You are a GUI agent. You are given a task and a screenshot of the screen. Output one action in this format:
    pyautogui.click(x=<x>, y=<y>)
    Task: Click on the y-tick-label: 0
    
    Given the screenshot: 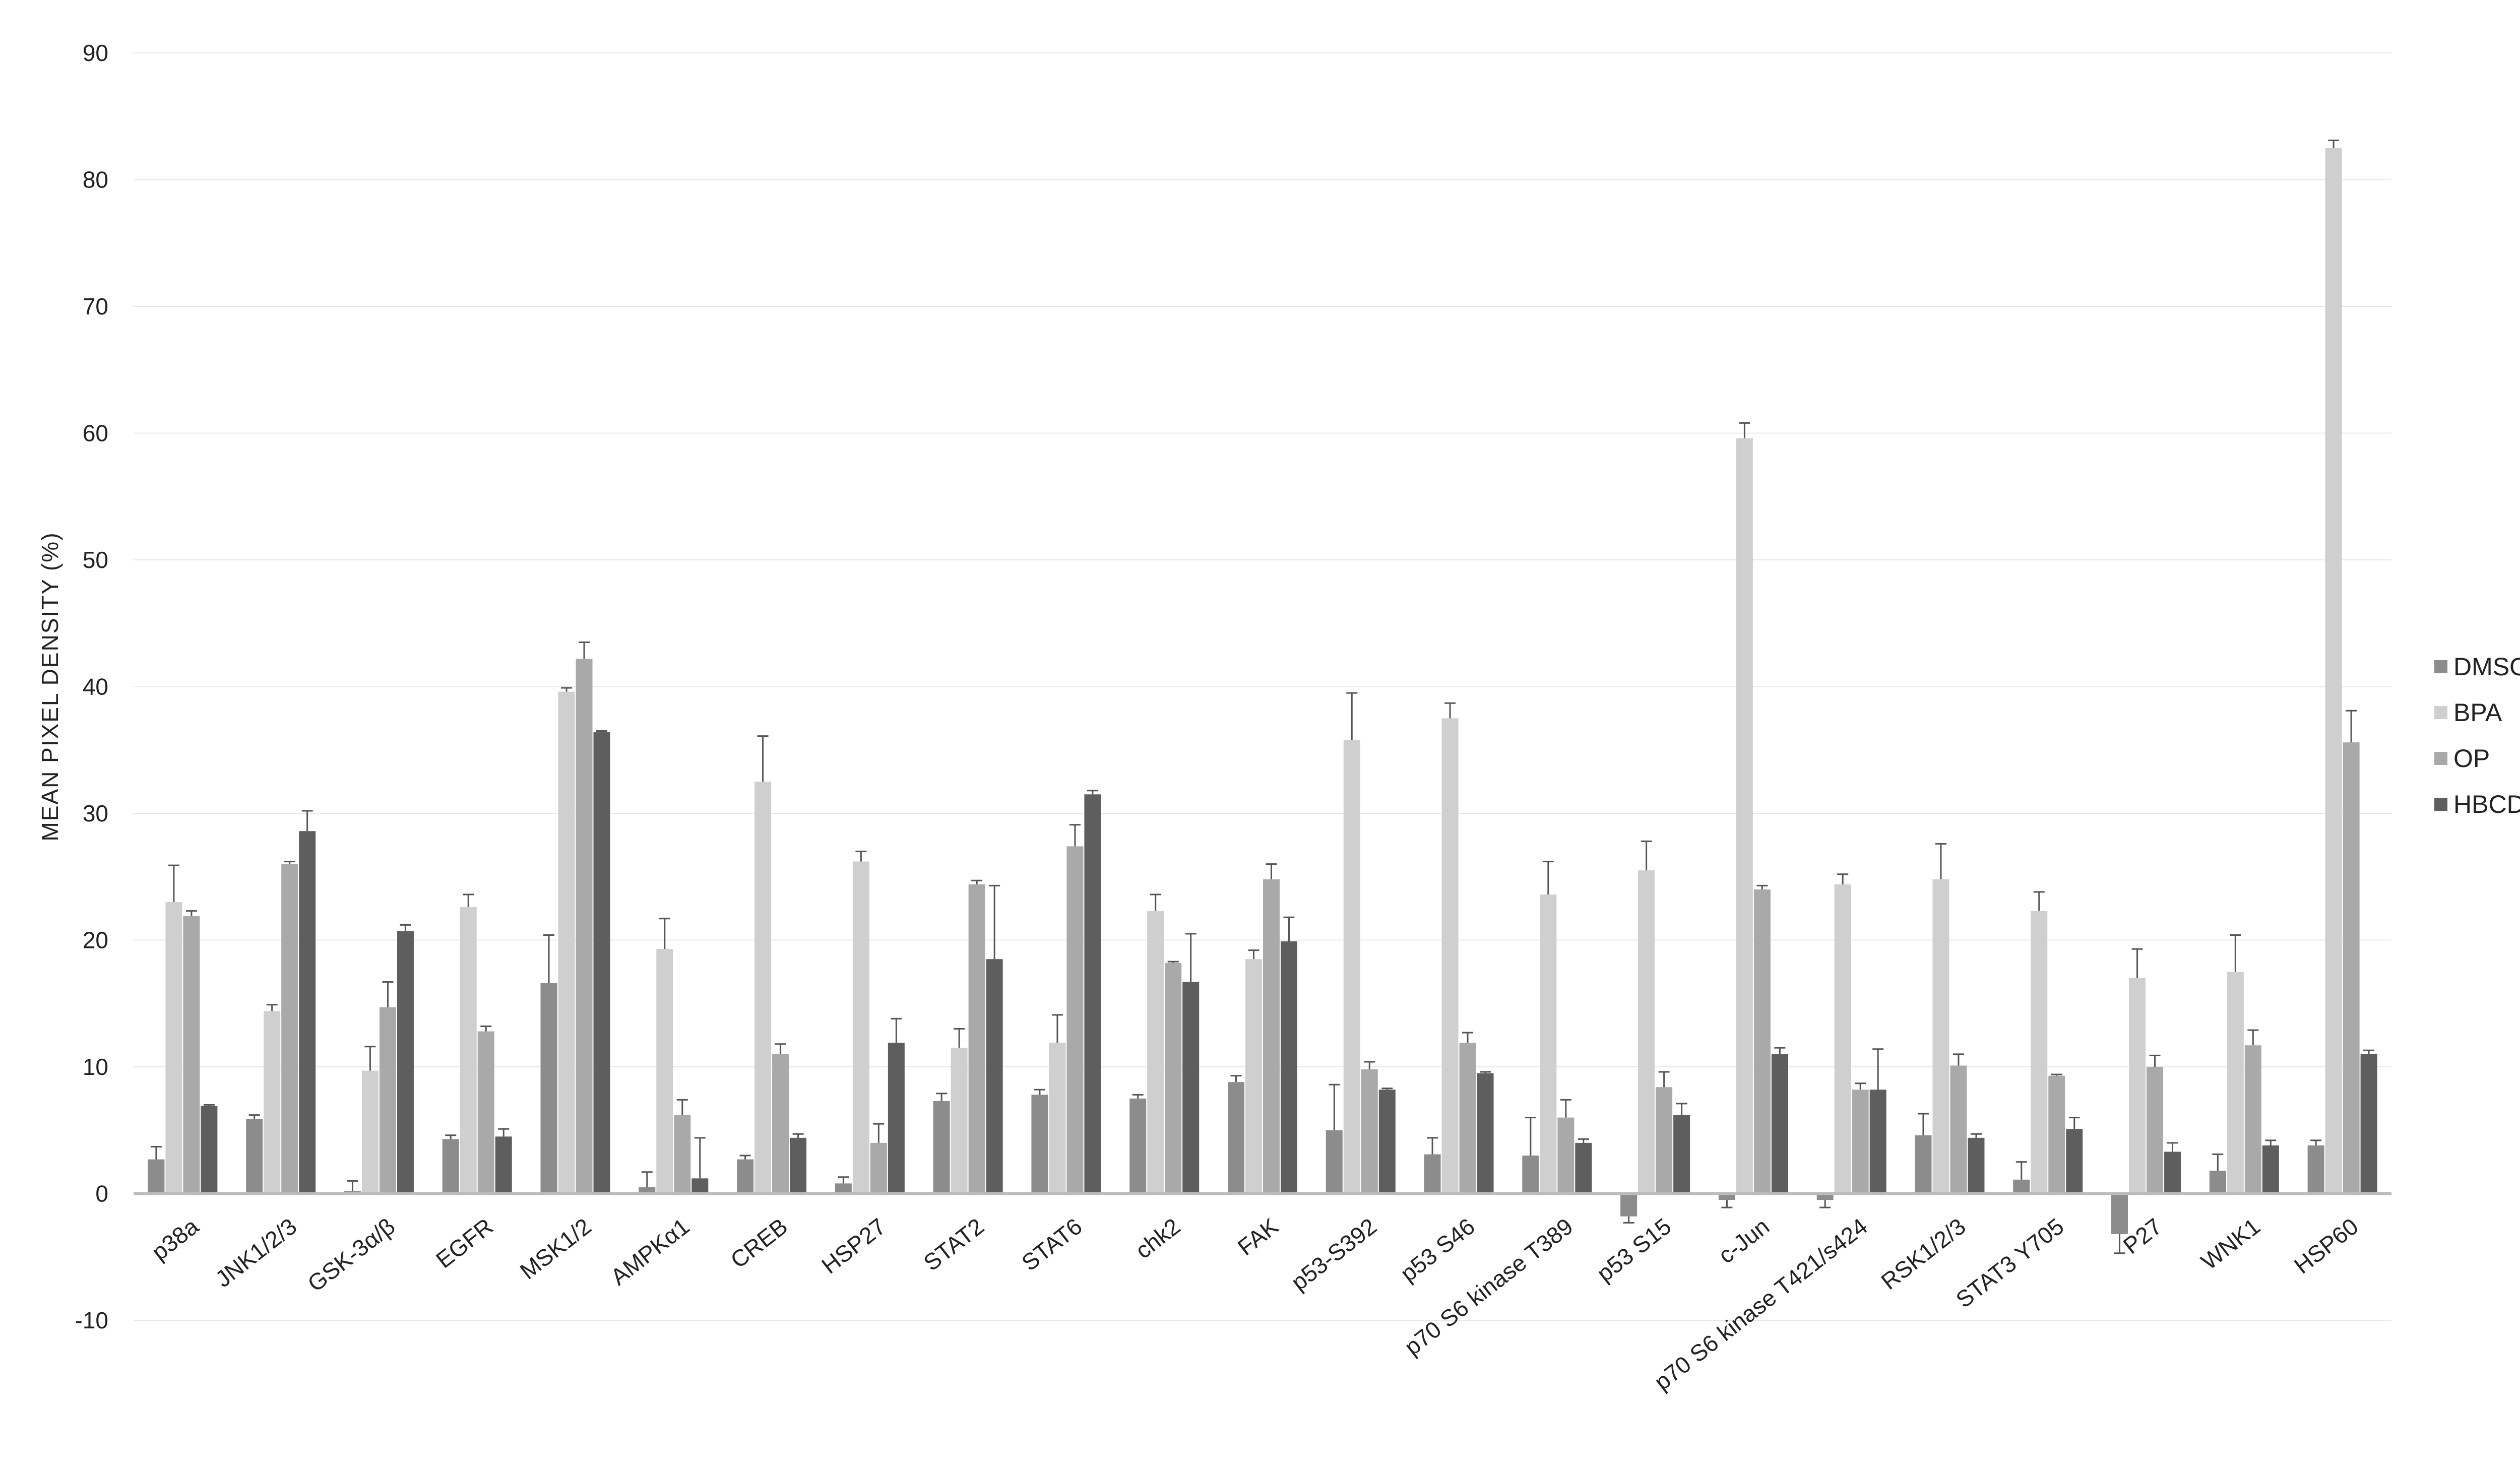 What is the action you would take?
    pyautogui.click(x=101, y=1194)
    